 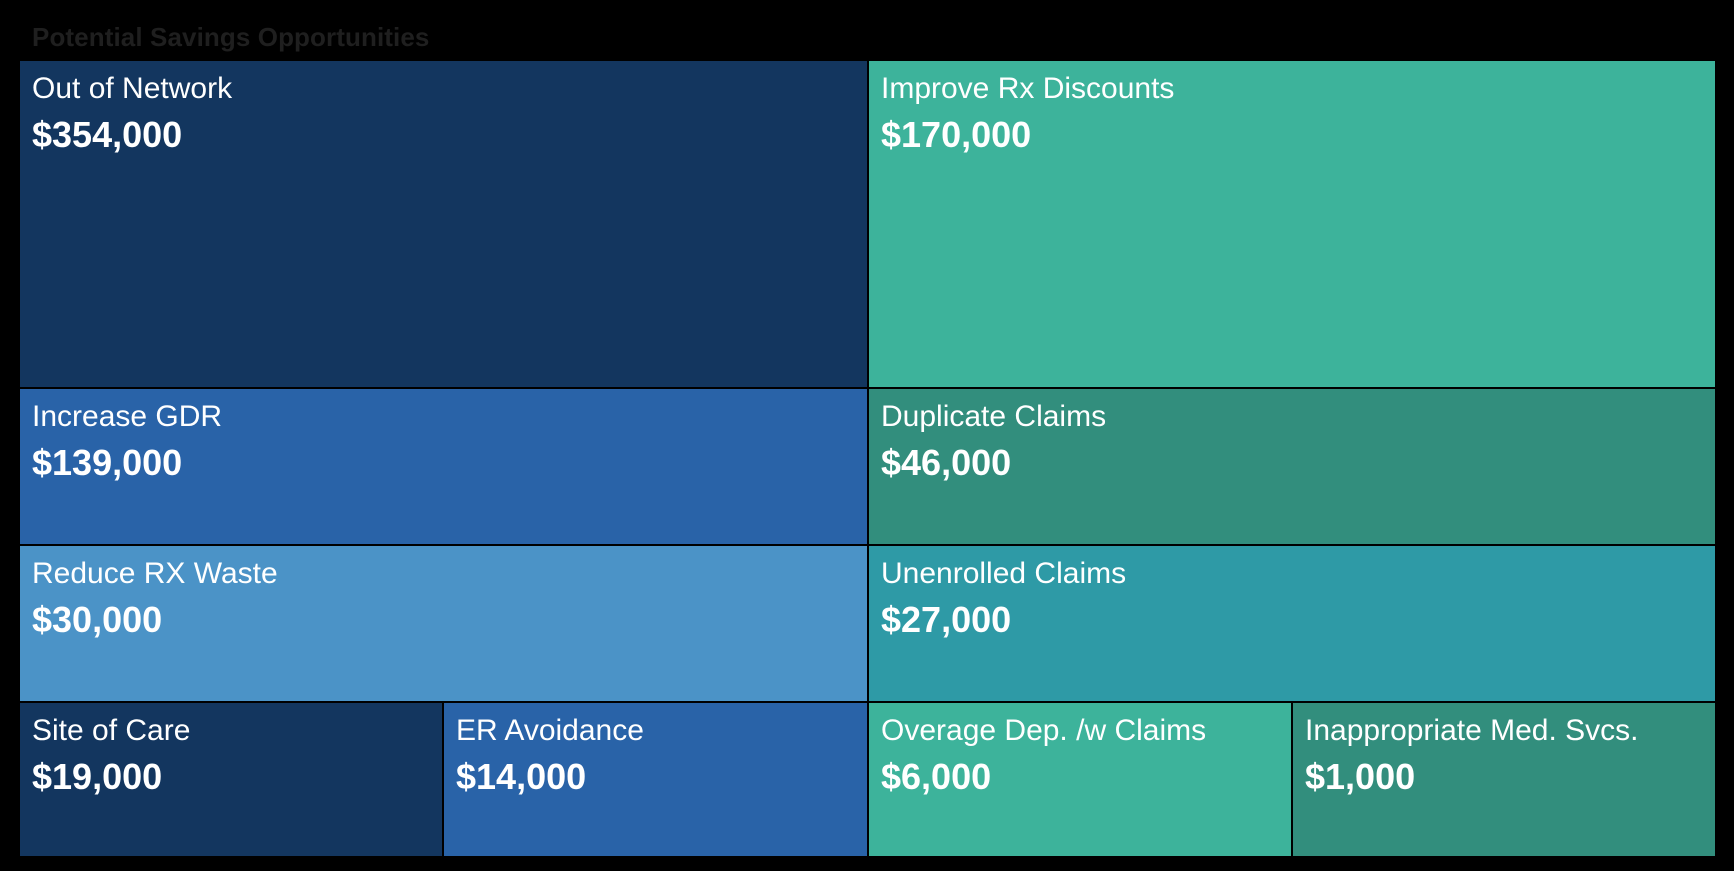 What do you see at coordinates (1292, 466) in the screenshot?
I see `treemap-tile-duplicate-claims: Duplicate Claims $46,000` at bounding box center [1292, 466].